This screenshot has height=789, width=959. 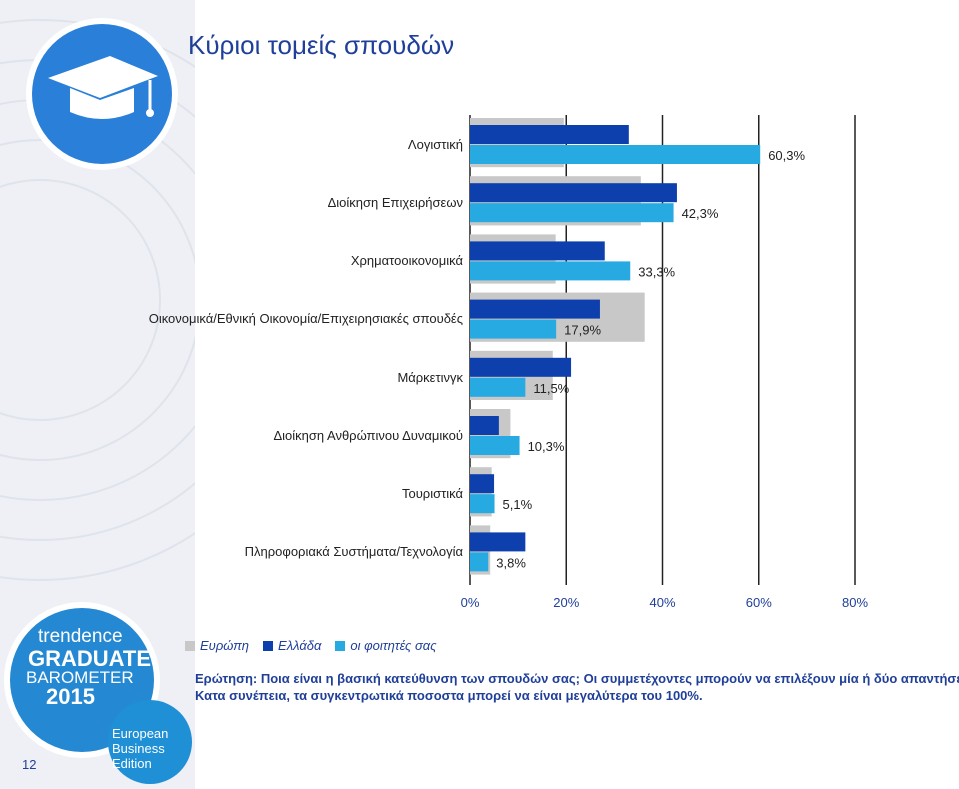 I want to click on x-tick-label: 80%, so click(x=855, y=602).